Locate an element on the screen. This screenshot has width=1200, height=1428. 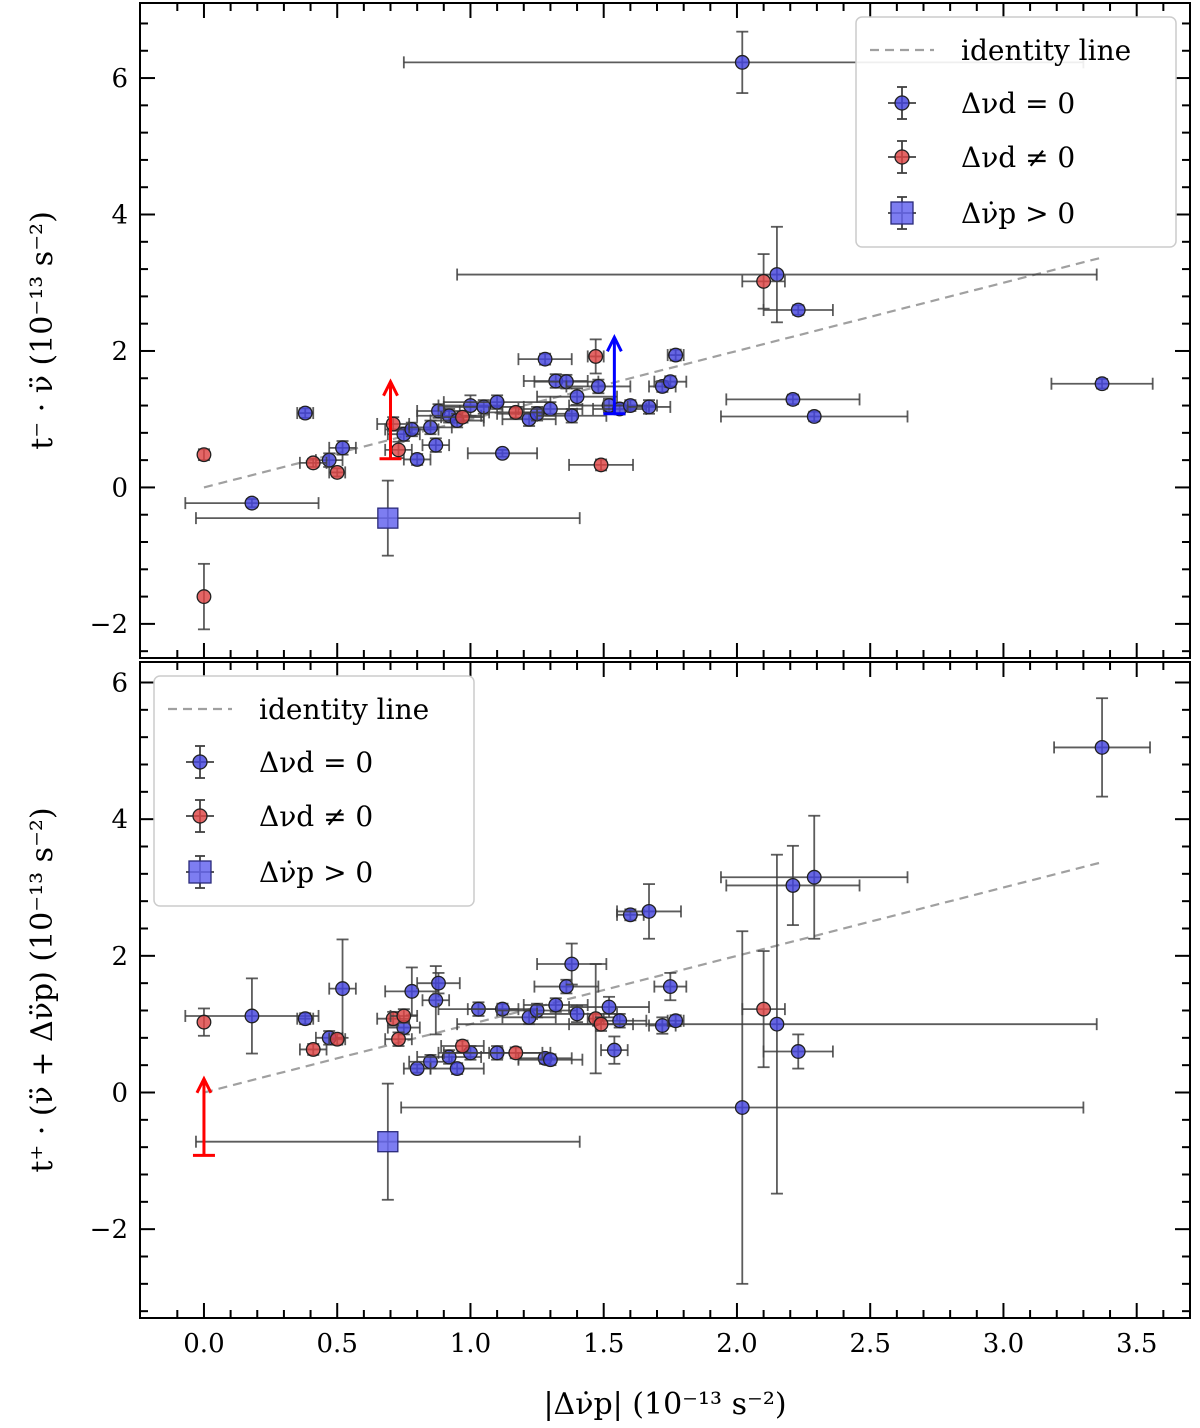
x-tick-label: 1.5 is located at coordinates (603, 1344).